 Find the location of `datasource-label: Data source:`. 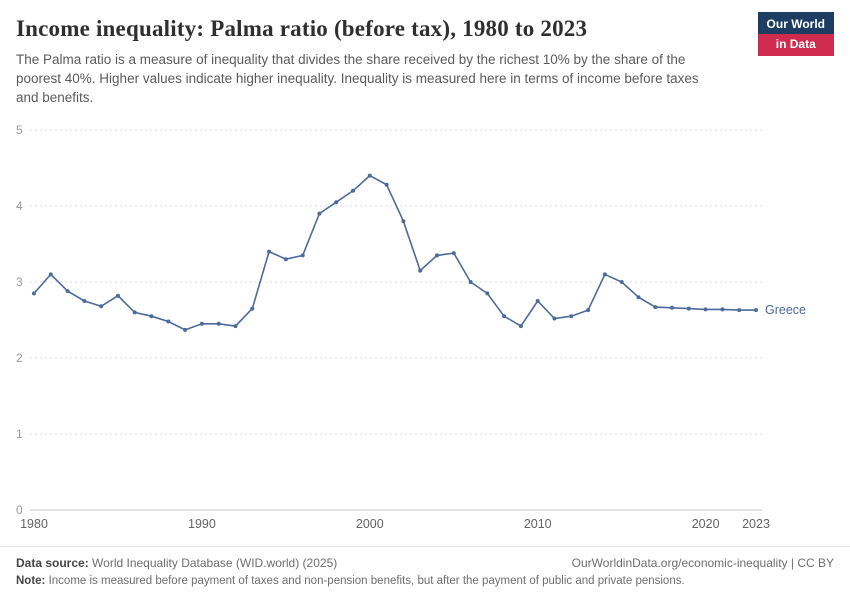

datasource-label: Data source: is located at coordinates (52, 563).